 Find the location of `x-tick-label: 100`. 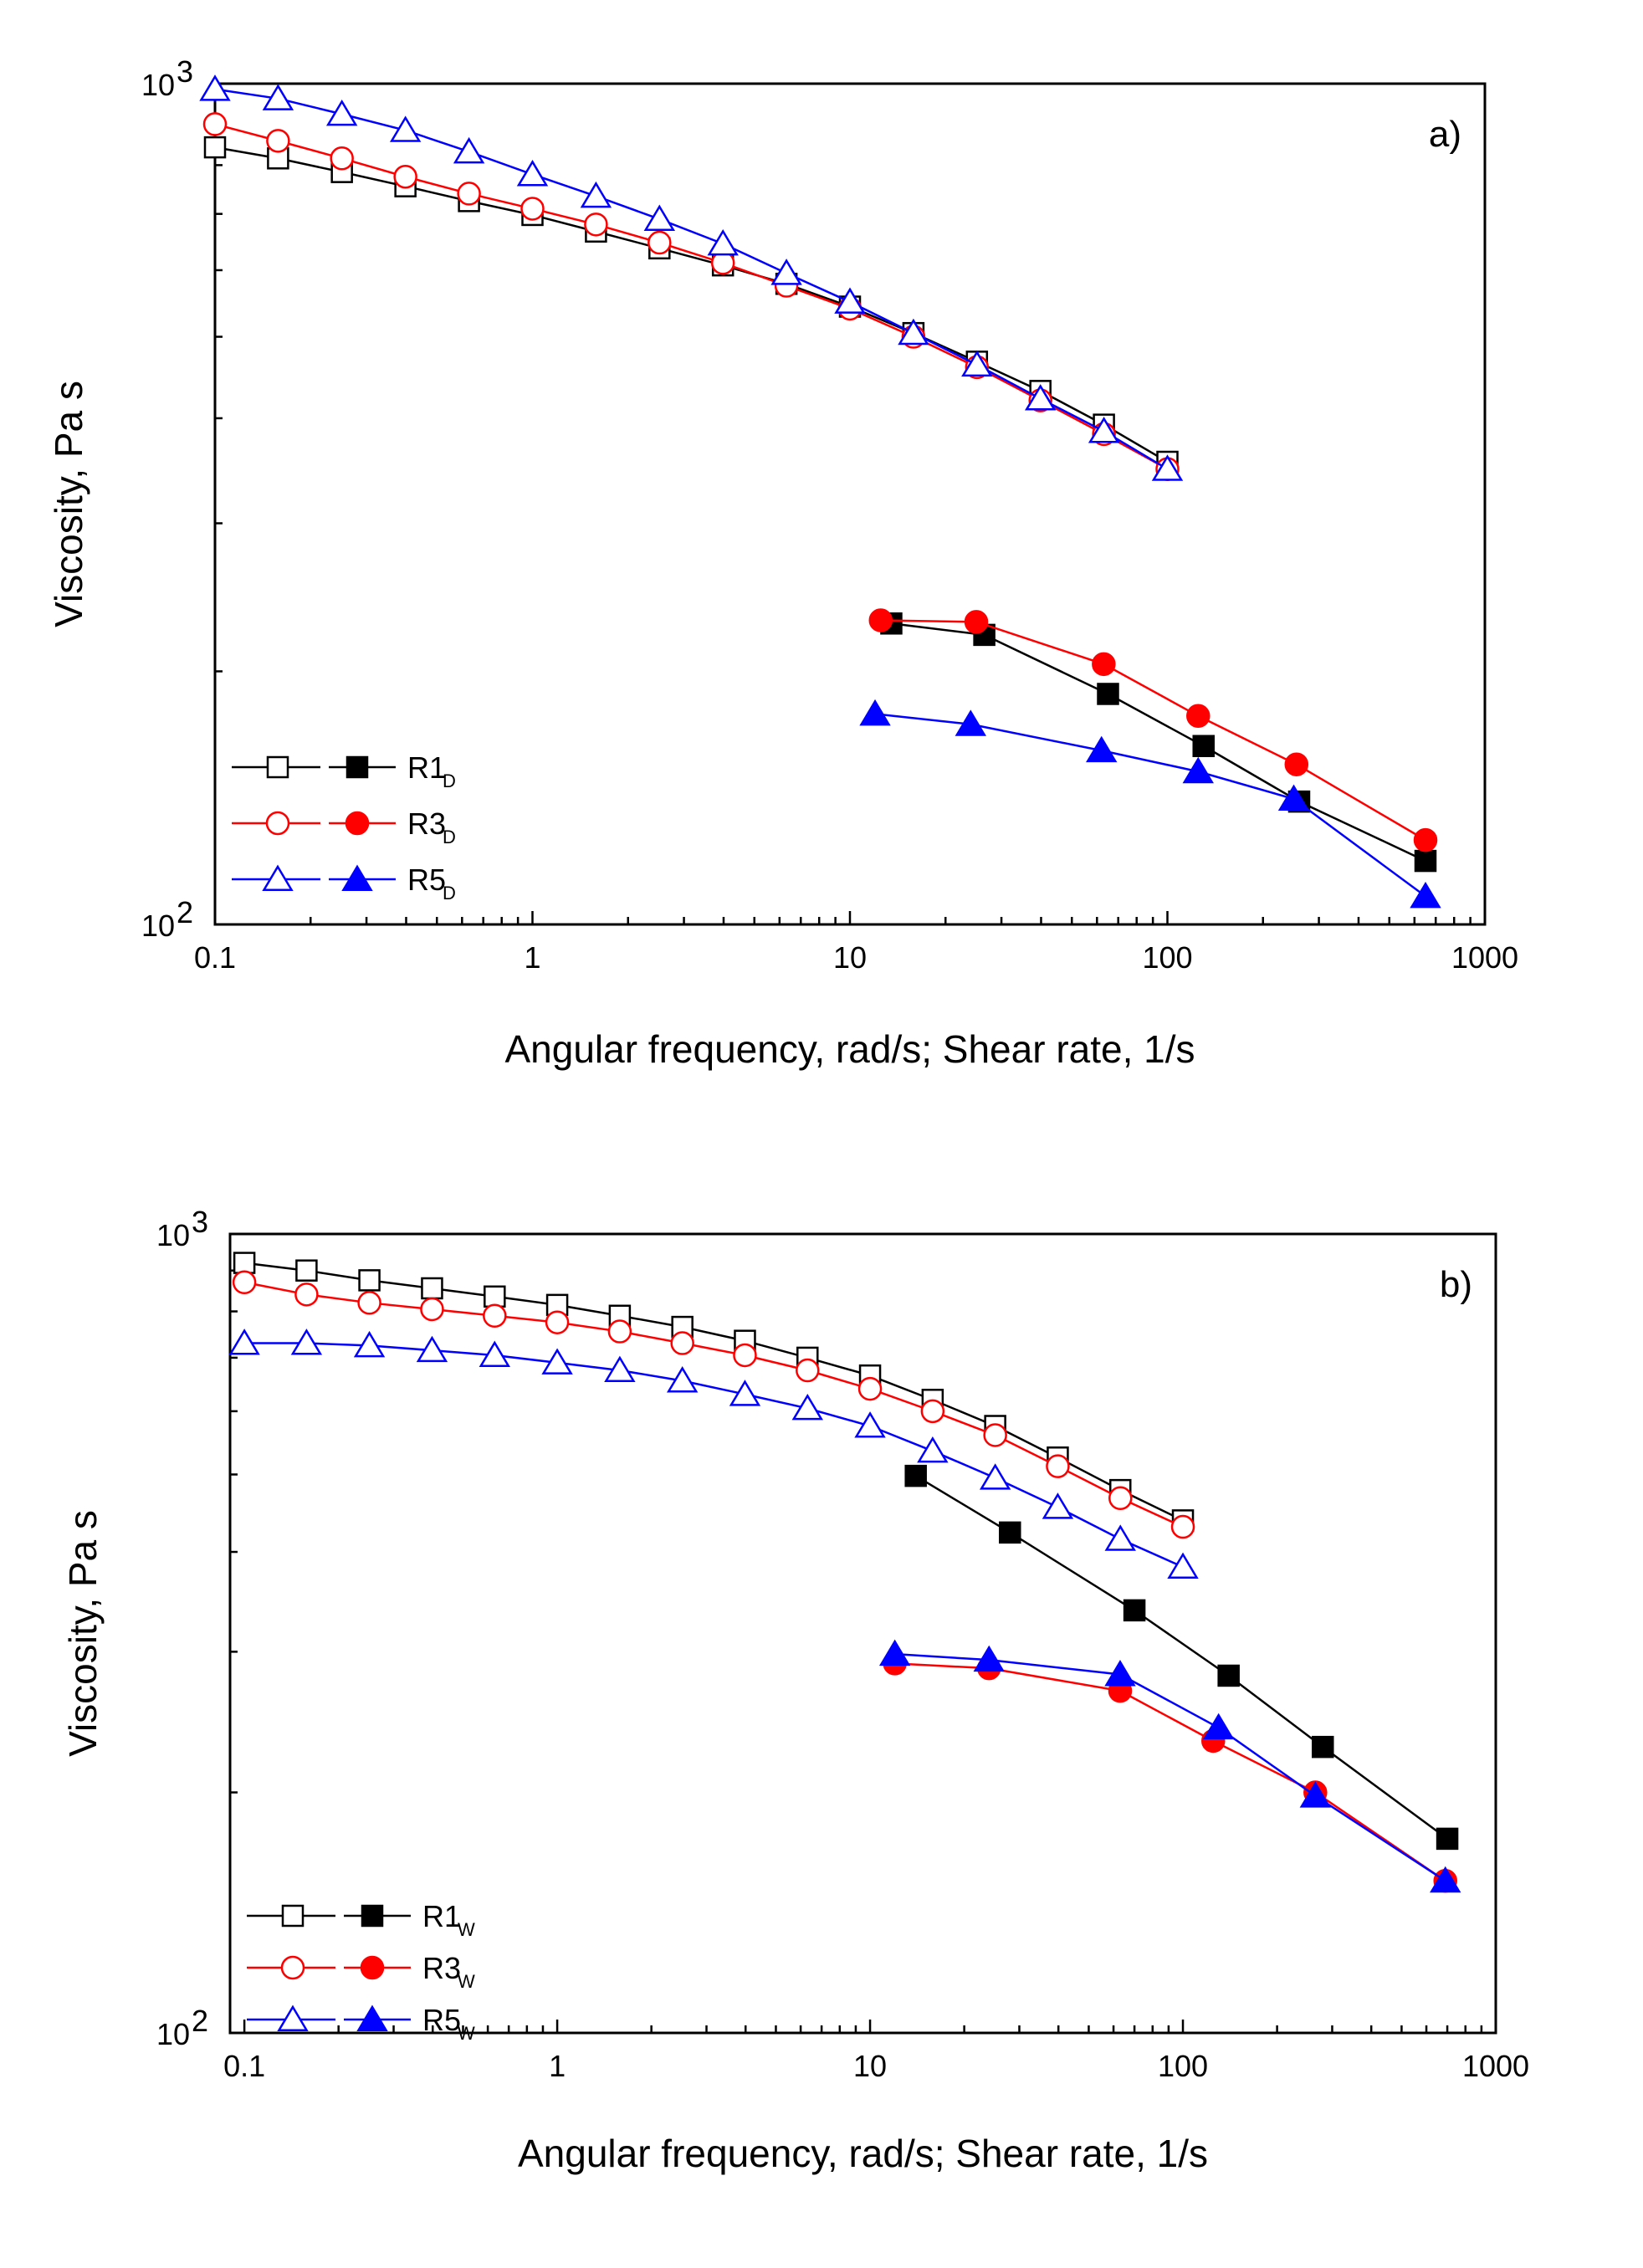

x-tick-label: 100 is located at coordinates (1183, 2066).